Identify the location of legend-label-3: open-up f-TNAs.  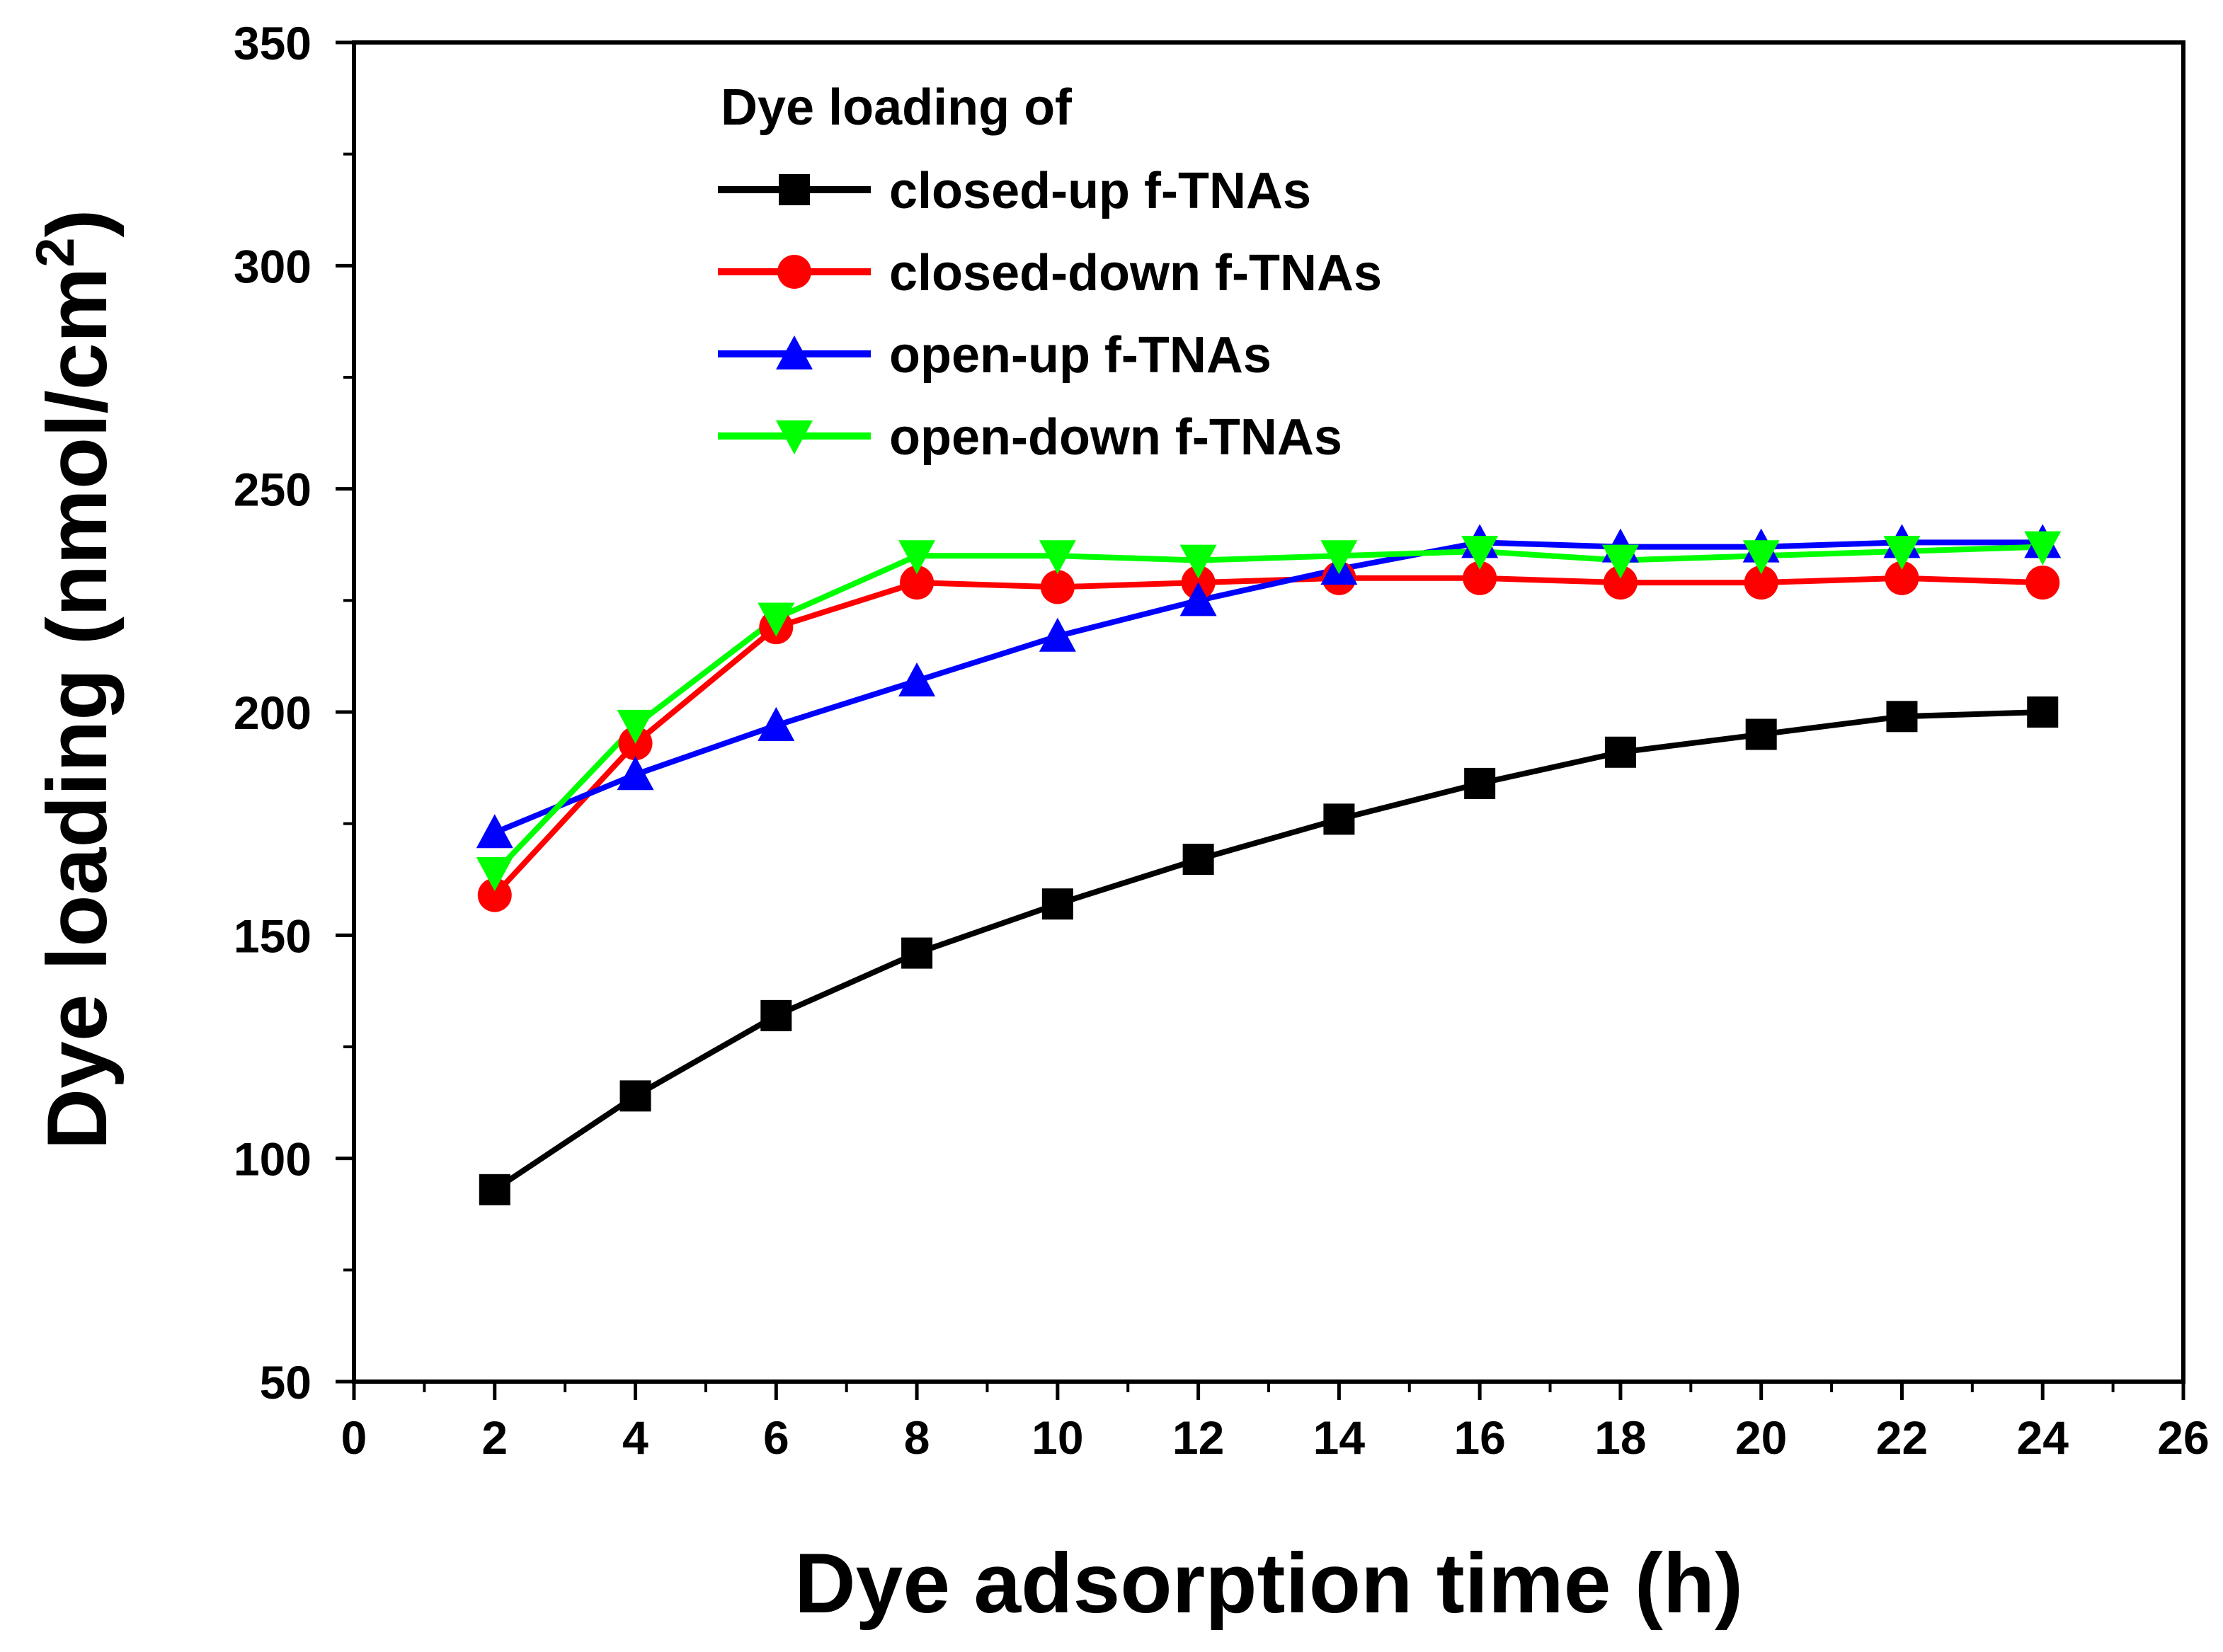
(1080, 355).